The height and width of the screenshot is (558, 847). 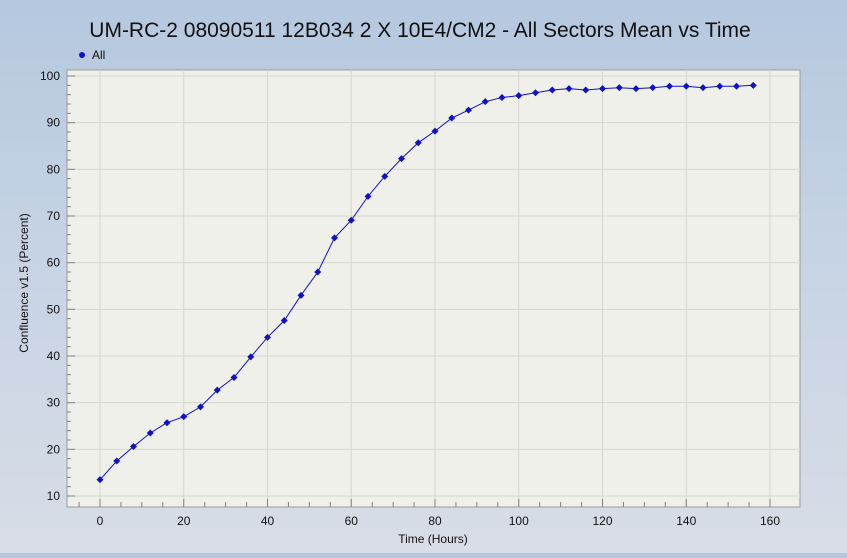 I want to click on x-tick-label: 40, so click(x=268, y=521).